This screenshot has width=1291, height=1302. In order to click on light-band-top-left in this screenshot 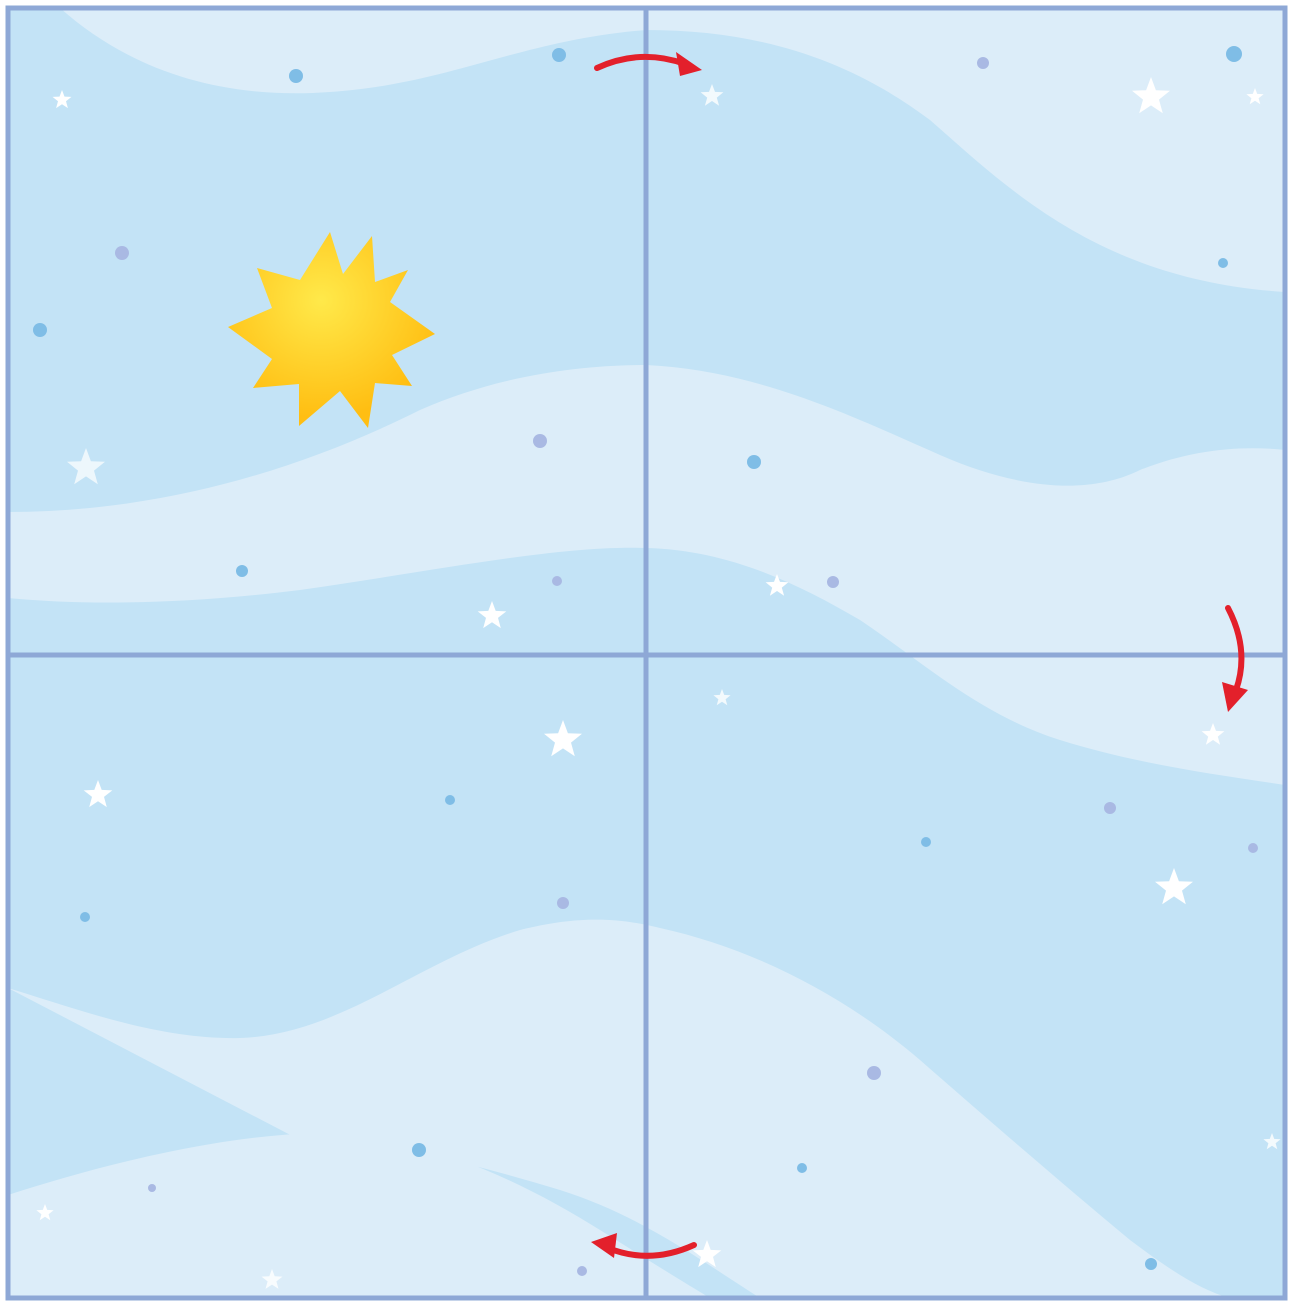, I will do `click(353, 51)`.